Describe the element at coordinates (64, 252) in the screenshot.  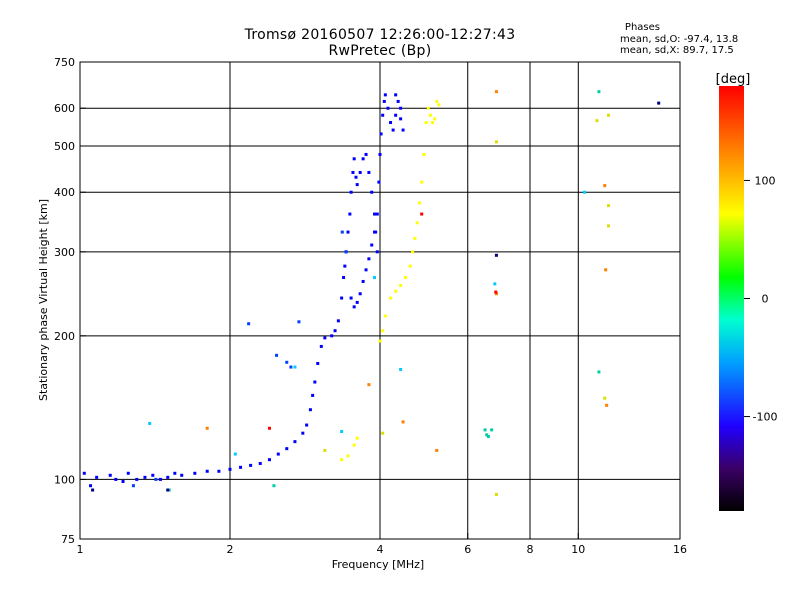
I see `y-tick-label: 300` at that location.